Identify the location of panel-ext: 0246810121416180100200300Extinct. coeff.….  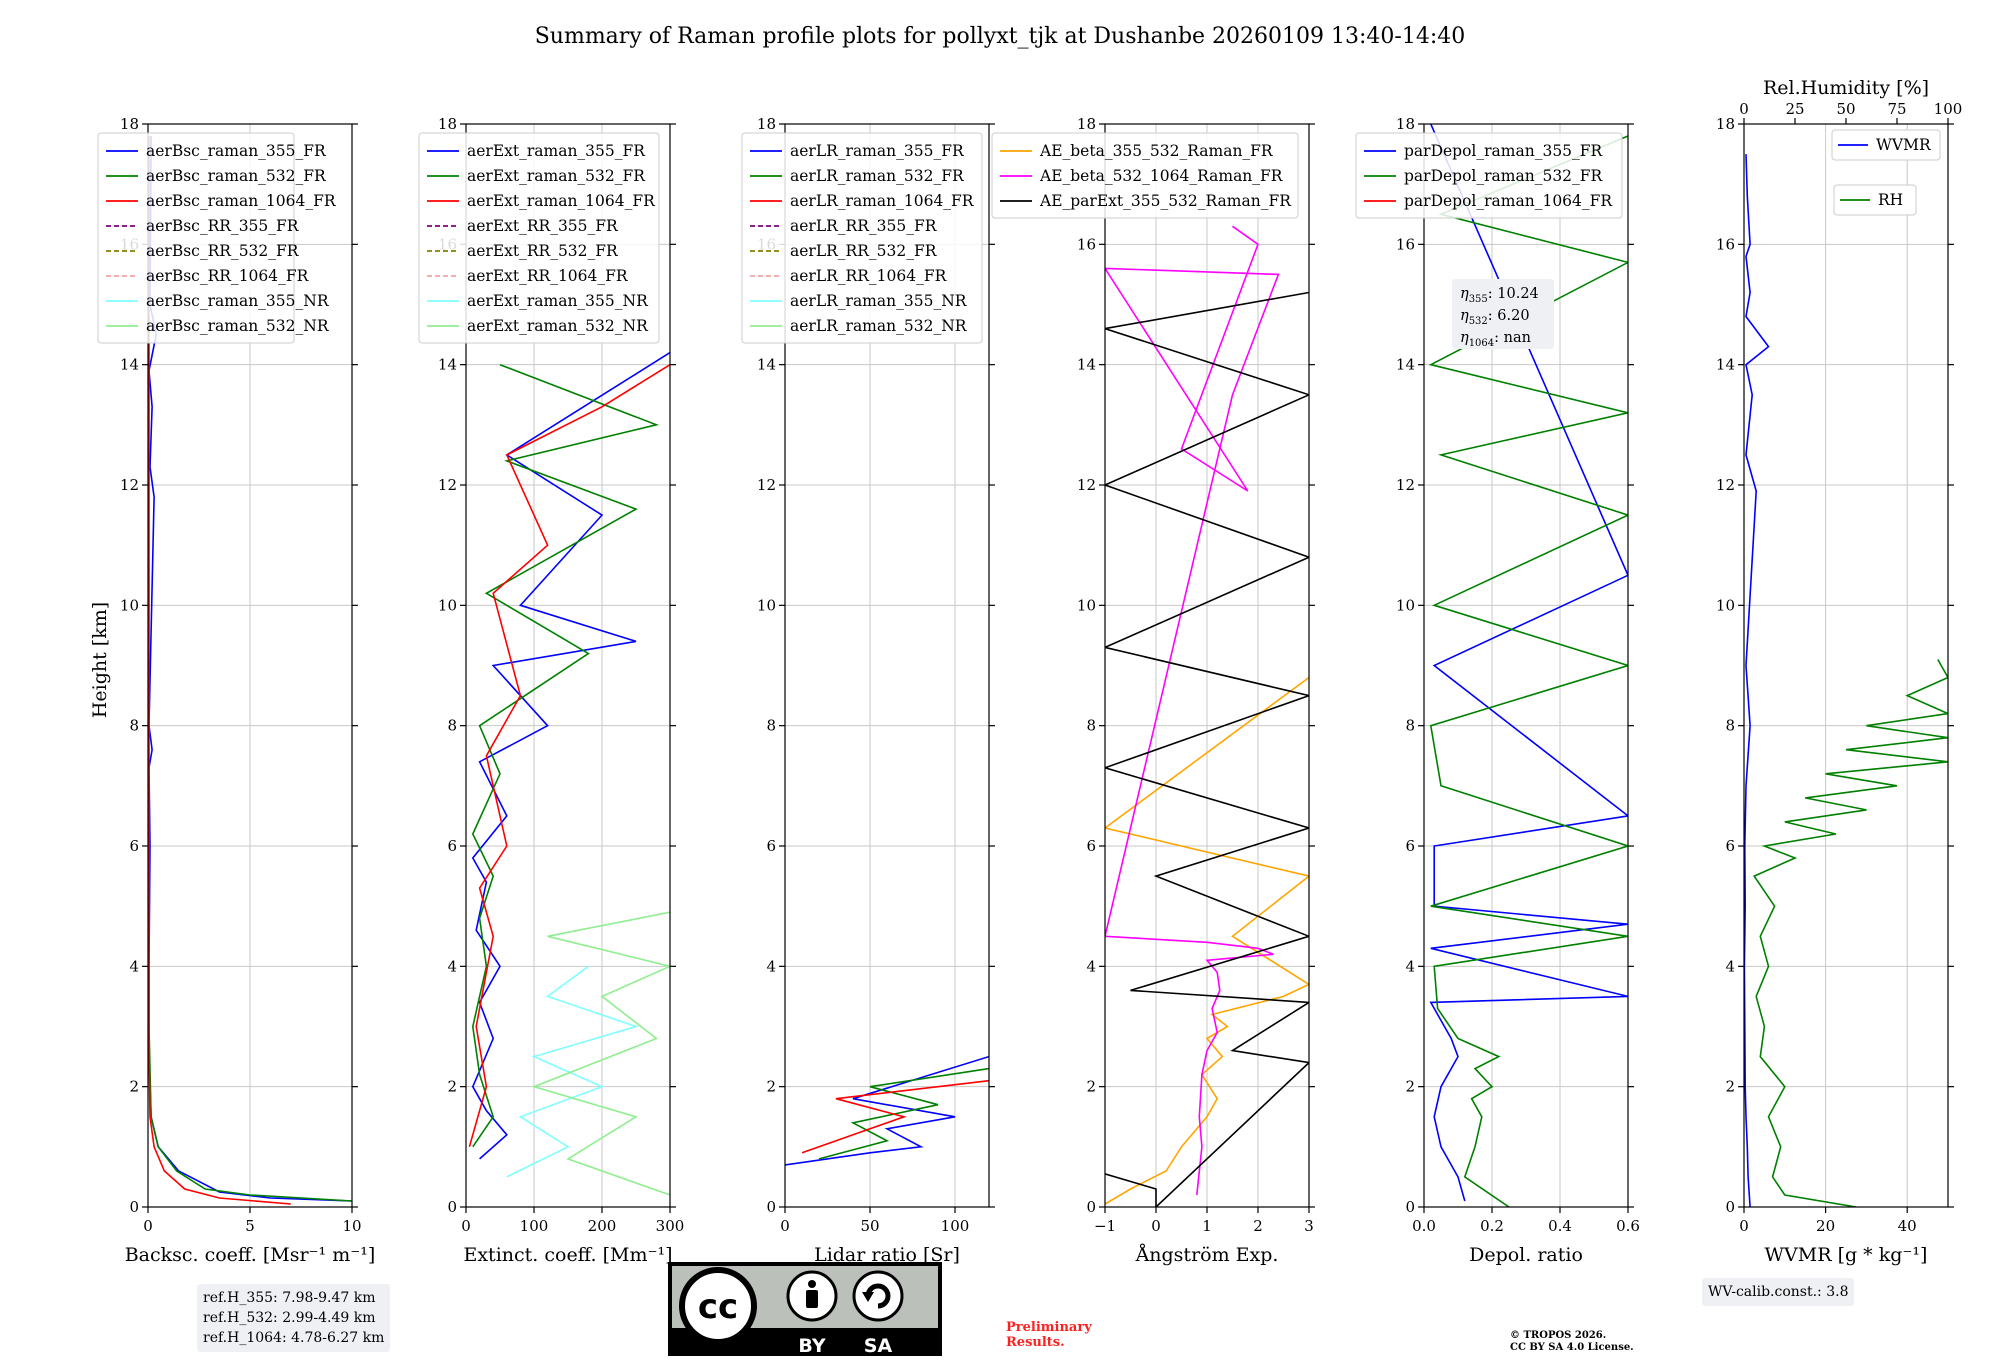
(551, 690).